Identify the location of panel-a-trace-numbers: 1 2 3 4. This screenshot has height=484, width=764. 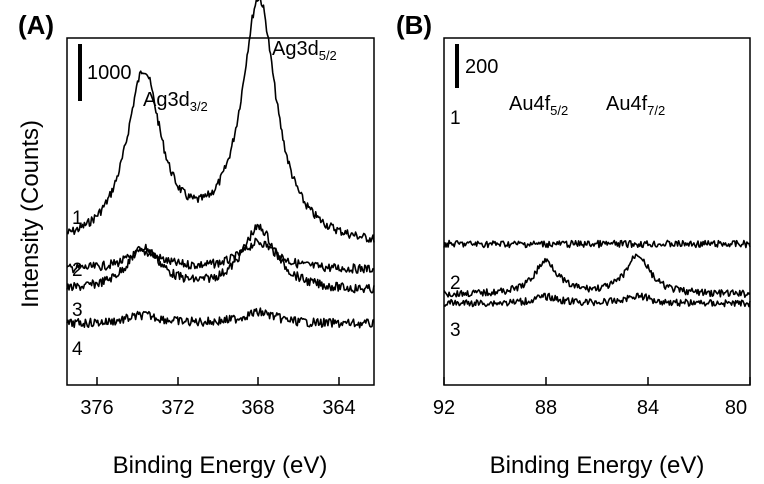
(77, 284).